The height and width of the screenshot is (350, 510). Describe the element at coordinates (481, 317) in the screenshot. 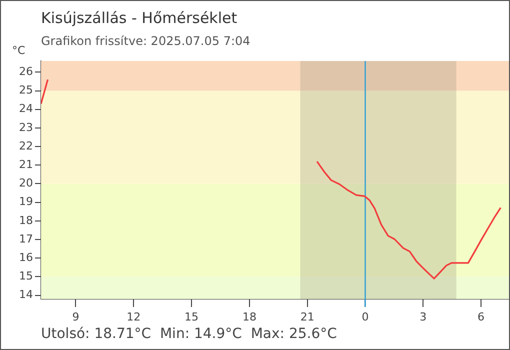

I see `x-tick-label: 6` at that location.